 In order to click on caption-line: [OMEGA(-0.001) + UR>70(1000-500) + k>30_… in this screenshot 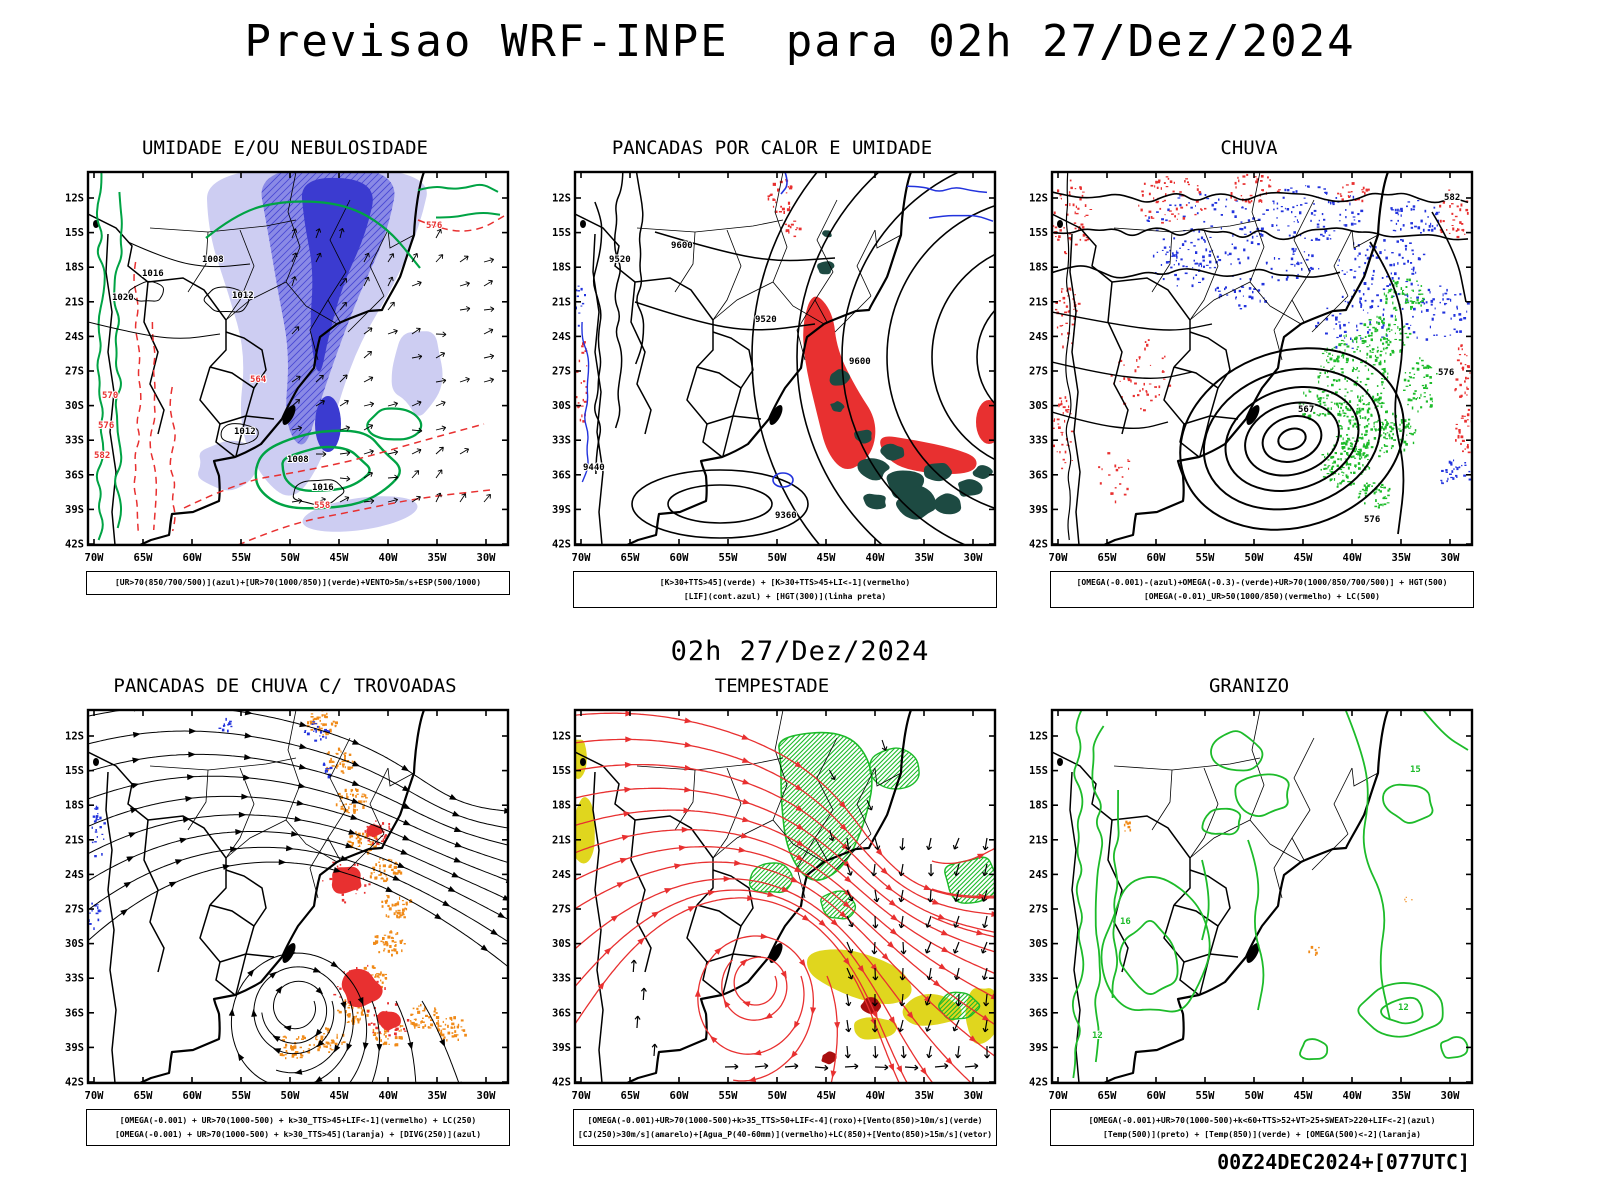, I will do `click(298, 1120)`.